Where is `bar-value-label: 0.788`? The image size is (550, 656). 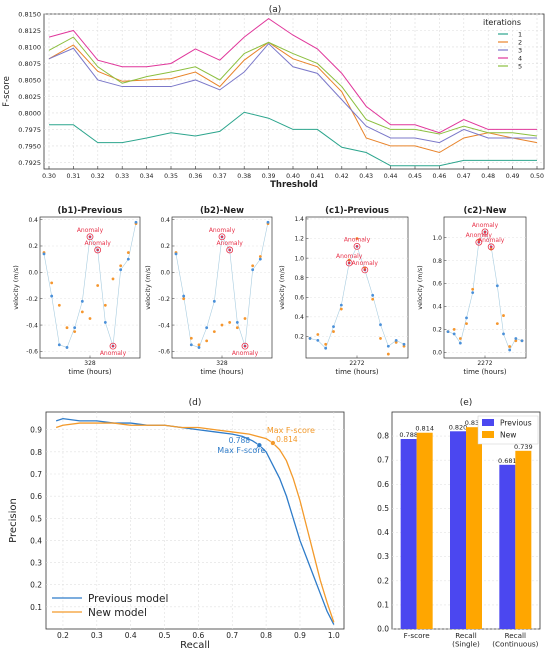 bar-value-label: 0.788 is located at coordinates (408, 435).